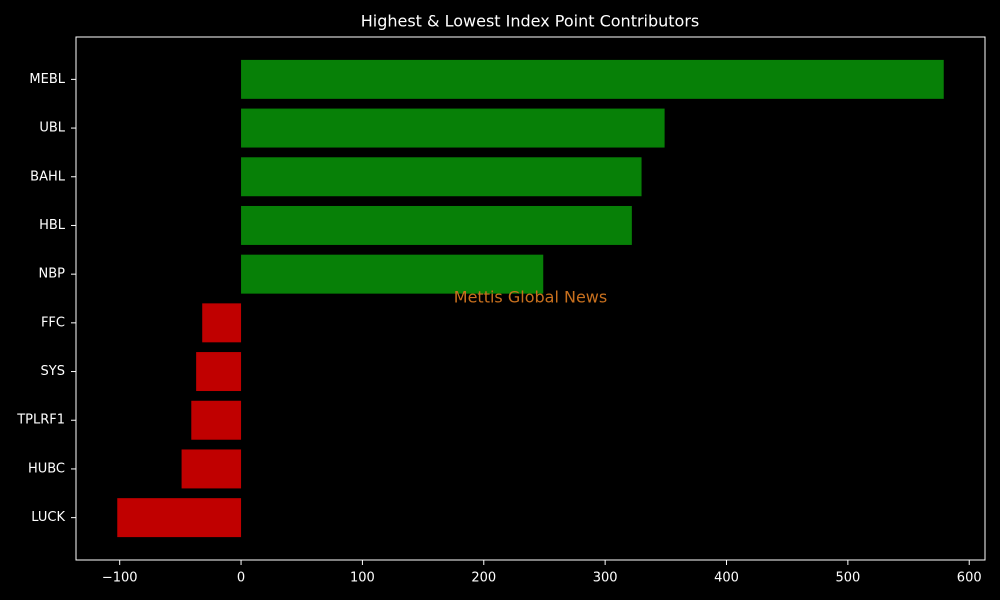 The image size is (1000, 600). Describe the element at coordinates (241, 578) in the screenshot. I see `x-tick-label: 0` at that location.